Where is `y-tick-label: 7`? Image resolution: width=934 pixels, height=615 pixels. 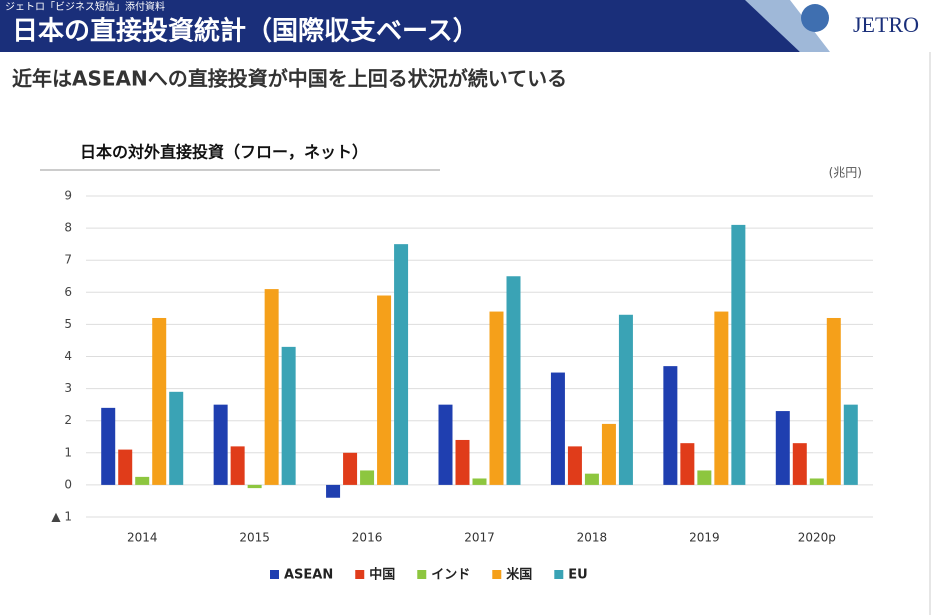
y-tick-label: 7 is located at coordinates (68, 260).